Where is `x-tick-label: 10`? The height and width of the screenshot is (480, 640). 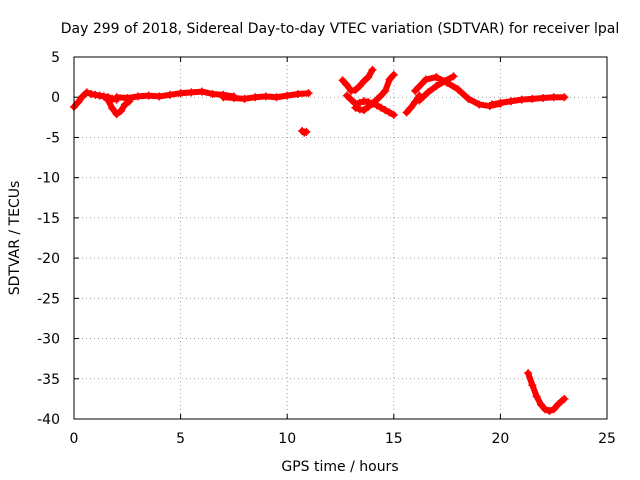 x-tick-label: 10 is located at coordinates (287, 439).